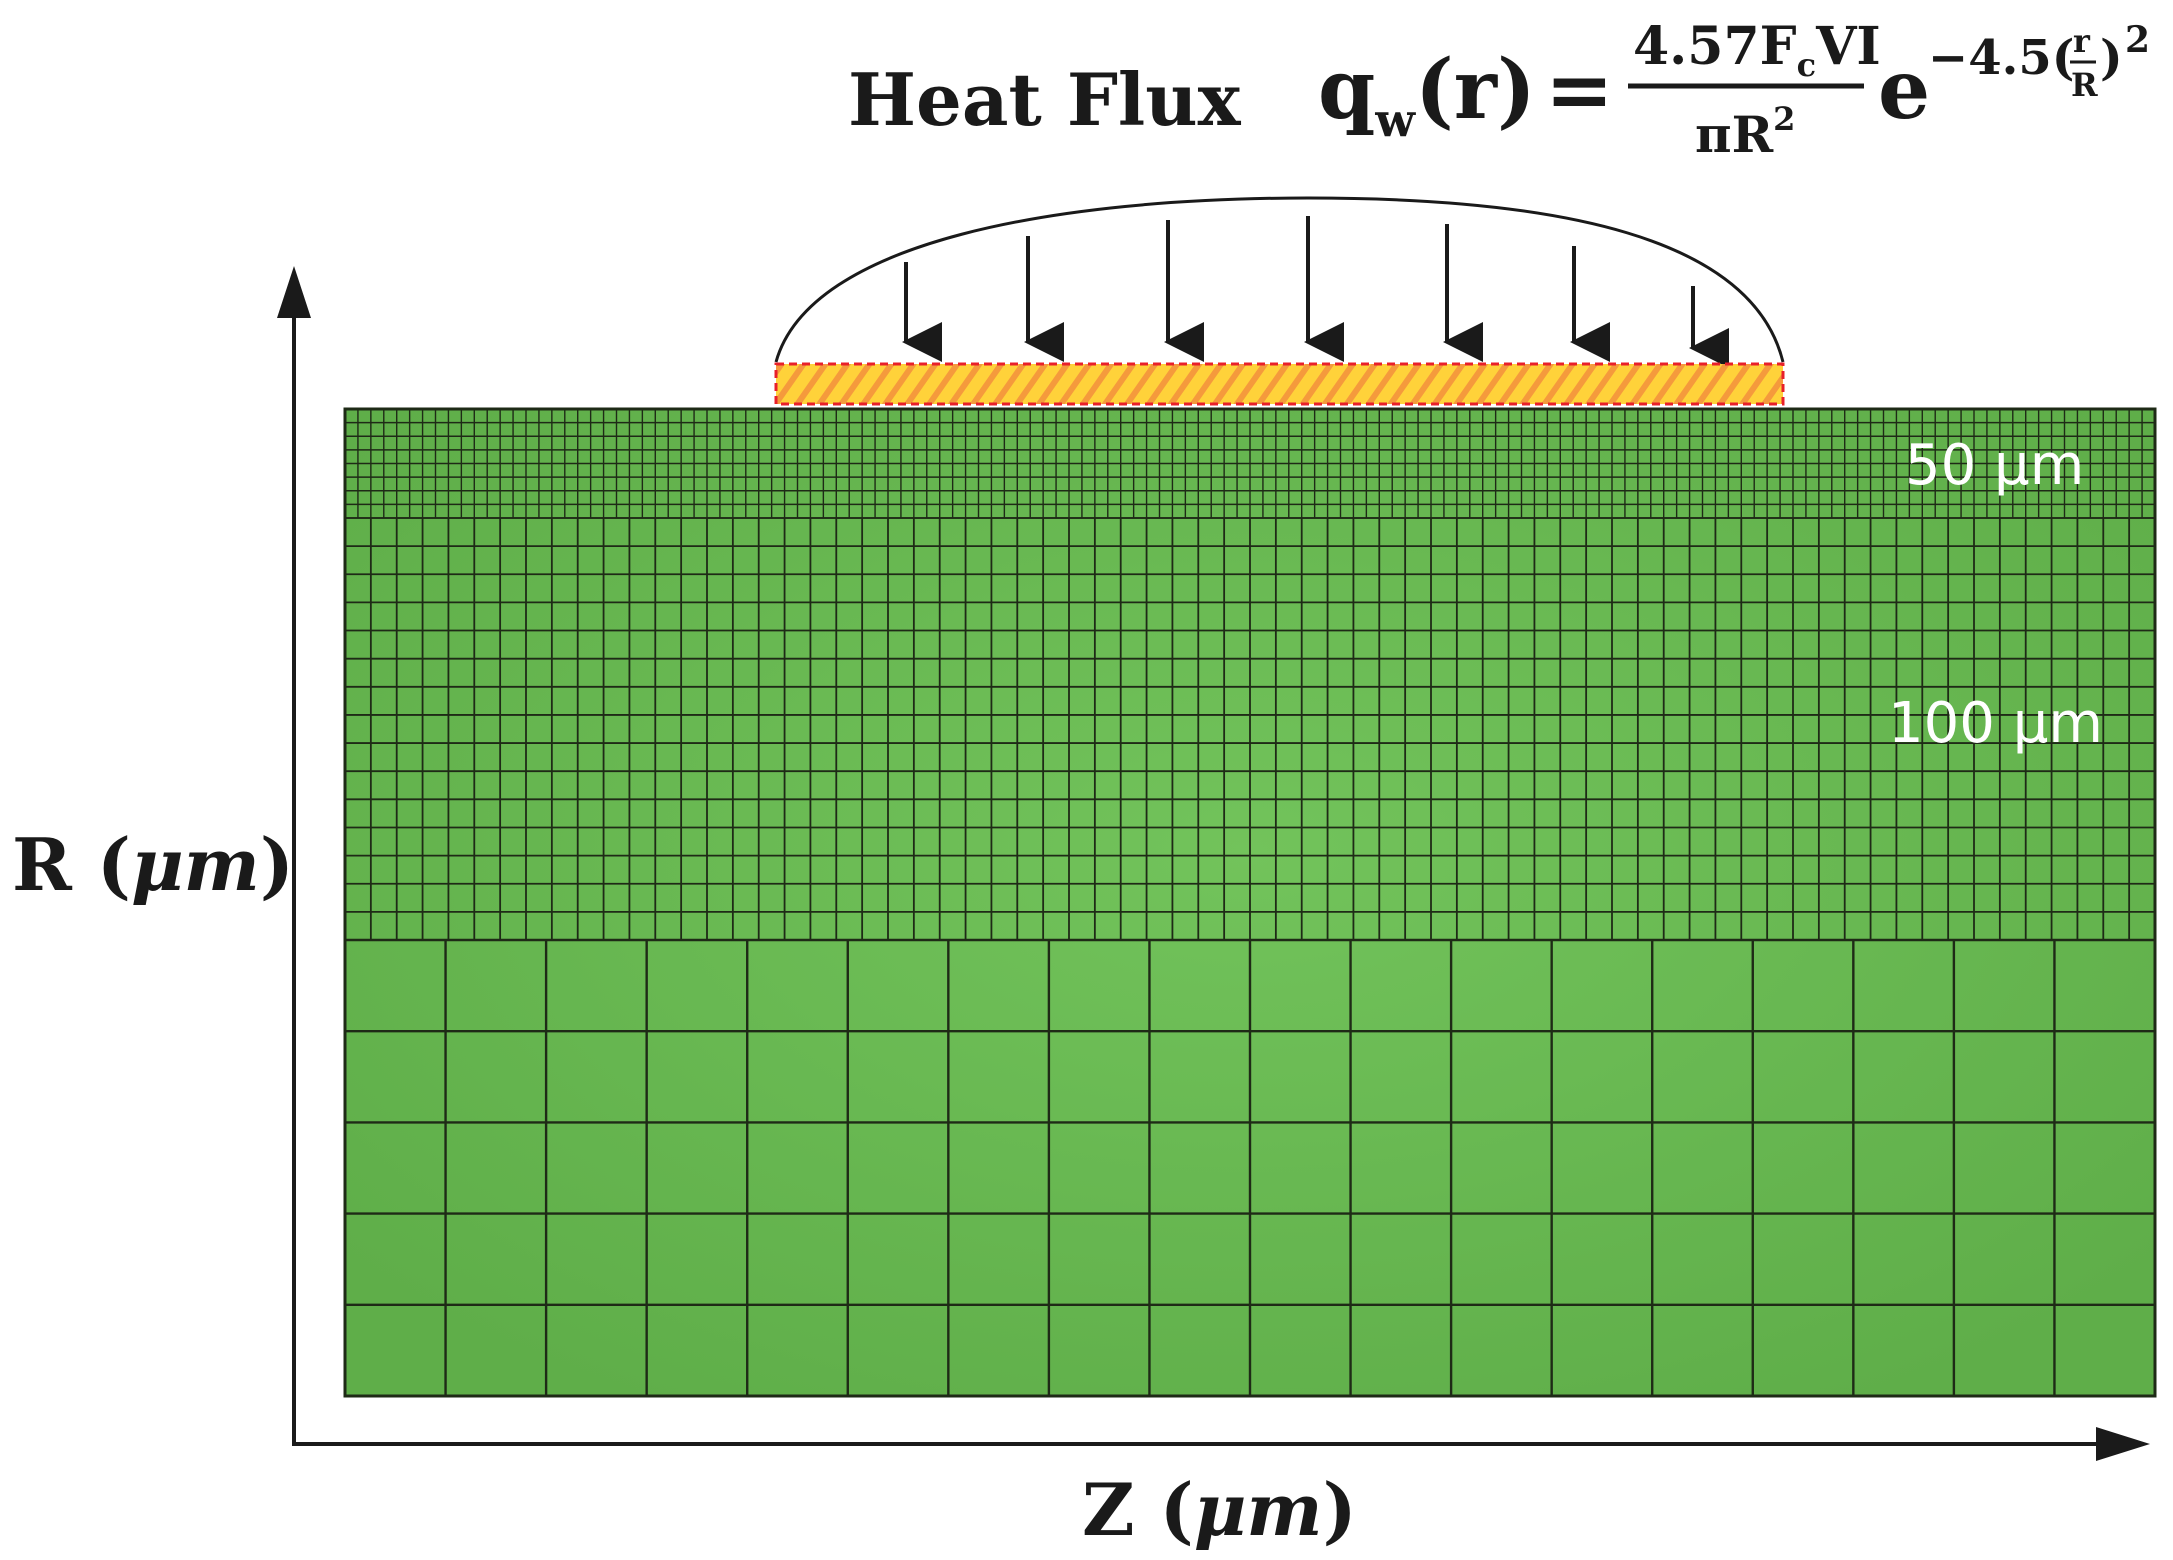 This screenshot has width=2173, height=1560. I want to click on zone-label-50um: 50 μm, so click(1994, 465).